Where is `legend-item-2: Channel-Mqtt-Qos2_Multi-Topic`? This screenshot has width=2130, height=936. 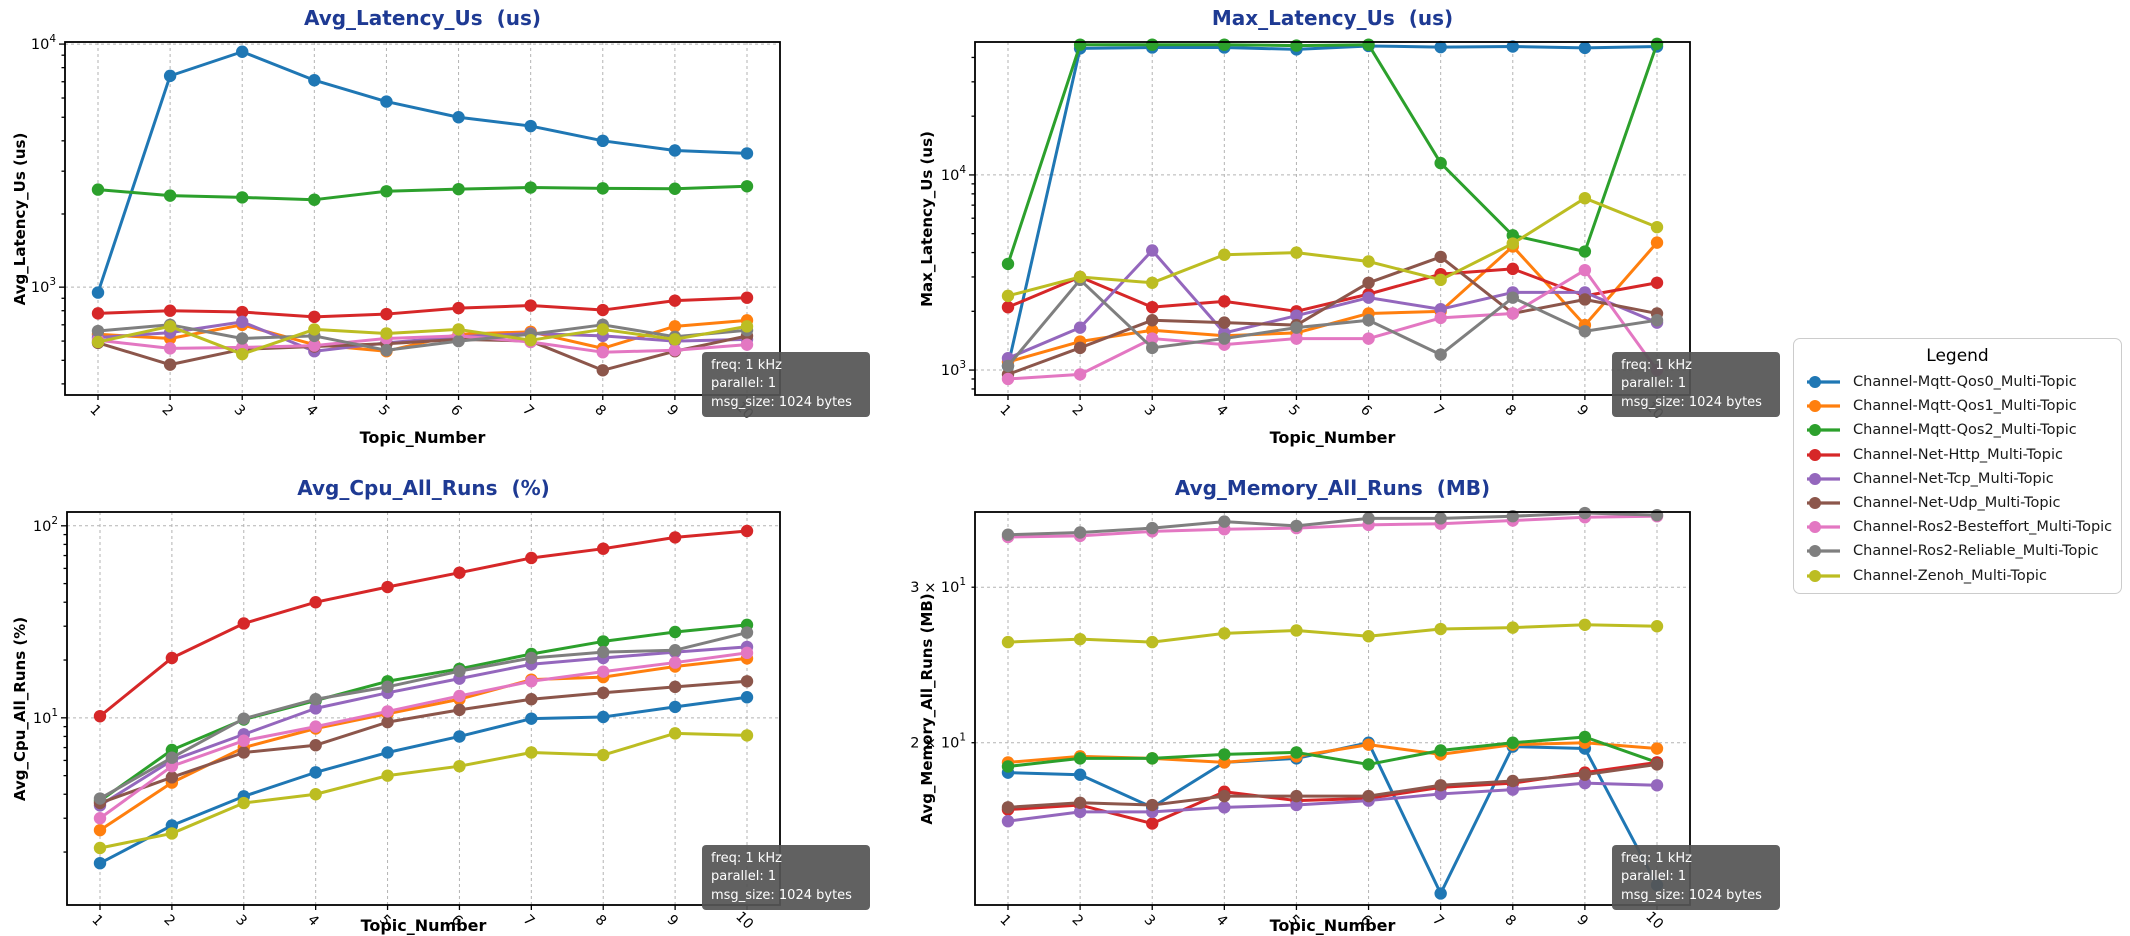
legend-item-2: Channel-Mqtt-Qos2_Multi-Topic is located at coordinates (1957, 430).